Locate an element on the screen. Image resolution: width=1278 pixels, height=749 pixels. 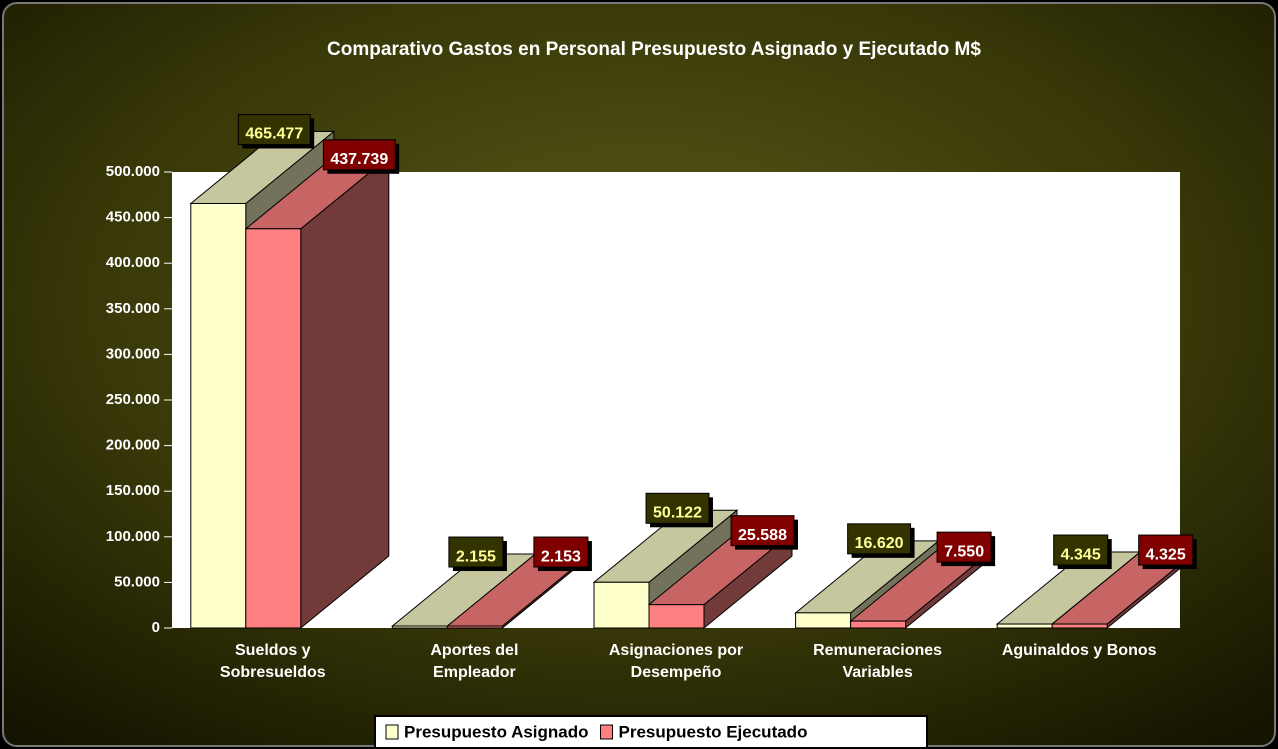
y-tick-label: 300.000 is located at coordinates (133, 353).